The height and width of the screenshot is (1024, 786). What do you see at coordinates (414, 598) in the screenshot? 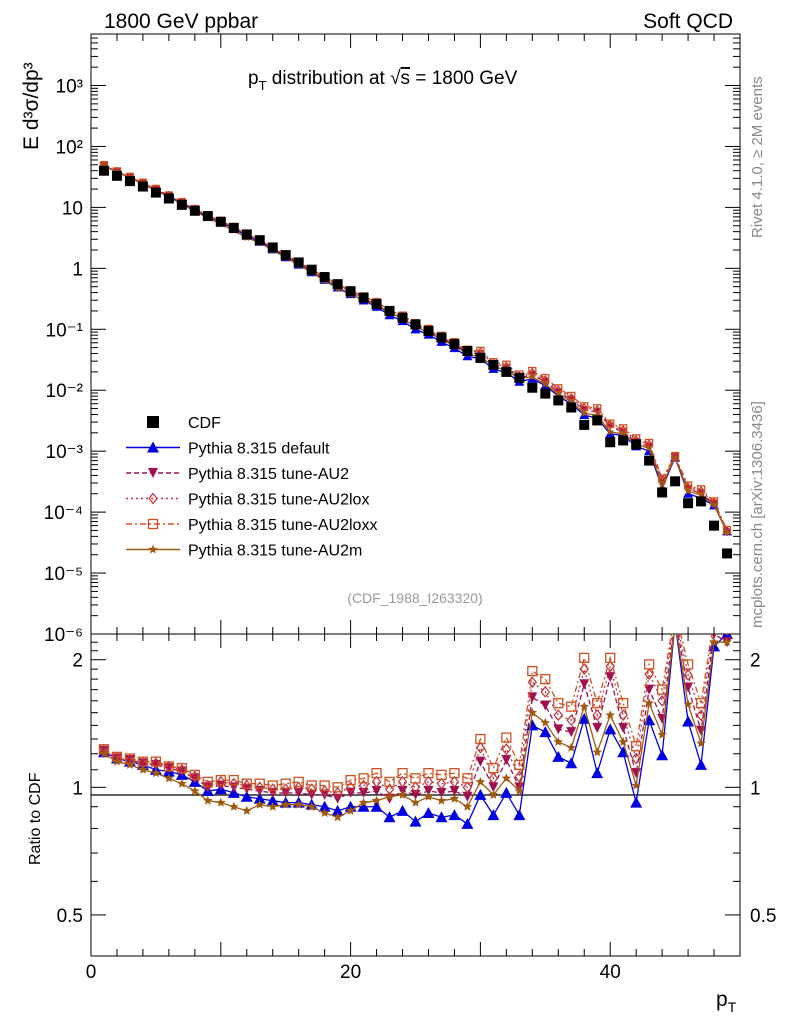
I see `analysis-id: (CDF_1988_I263320)` at bounding box center [414, 598].